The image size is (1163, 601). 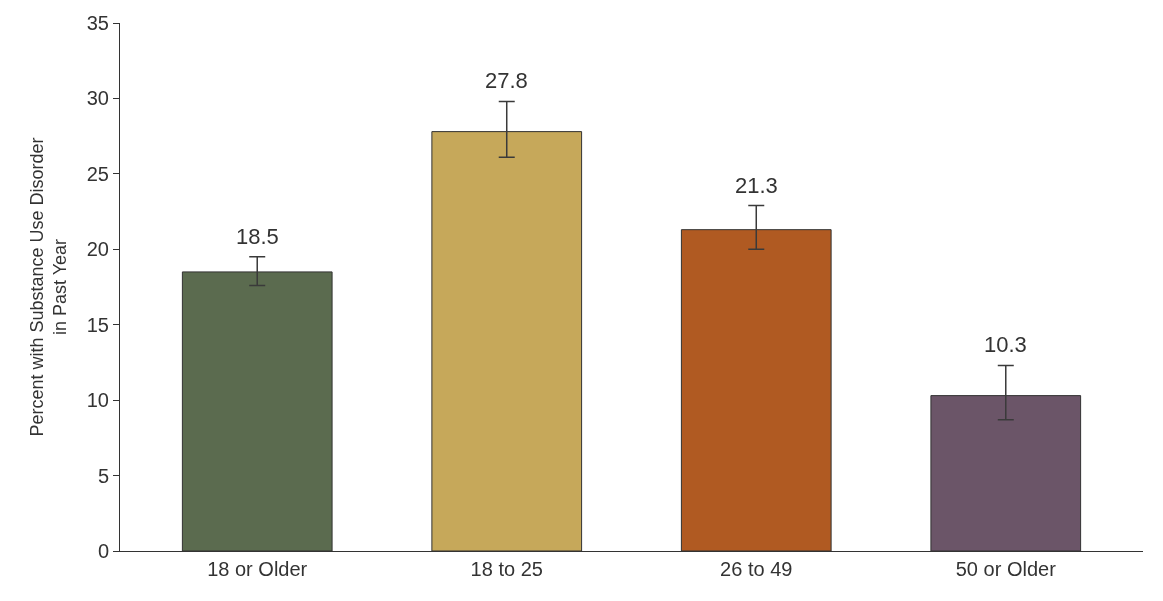 I want to click on y-tick-label: 20, so click(x=97, y=249).